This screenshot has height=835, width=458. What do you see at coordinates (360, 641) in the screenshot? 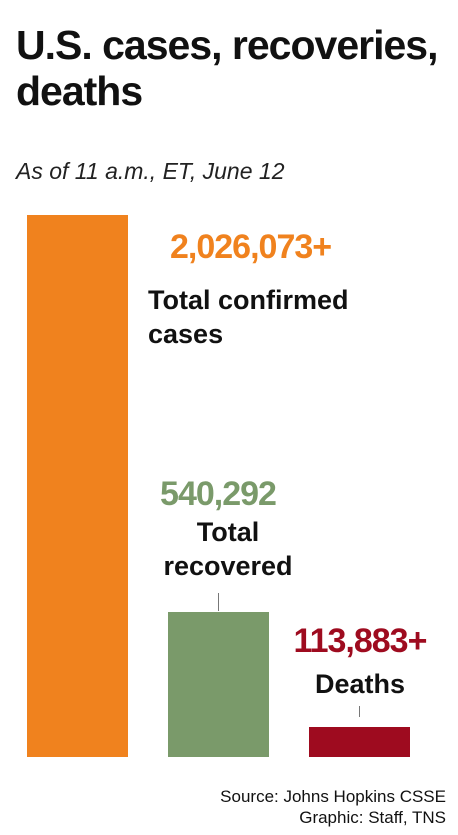
I see `value-label: 113,883+` at bounding box center [360, 641].